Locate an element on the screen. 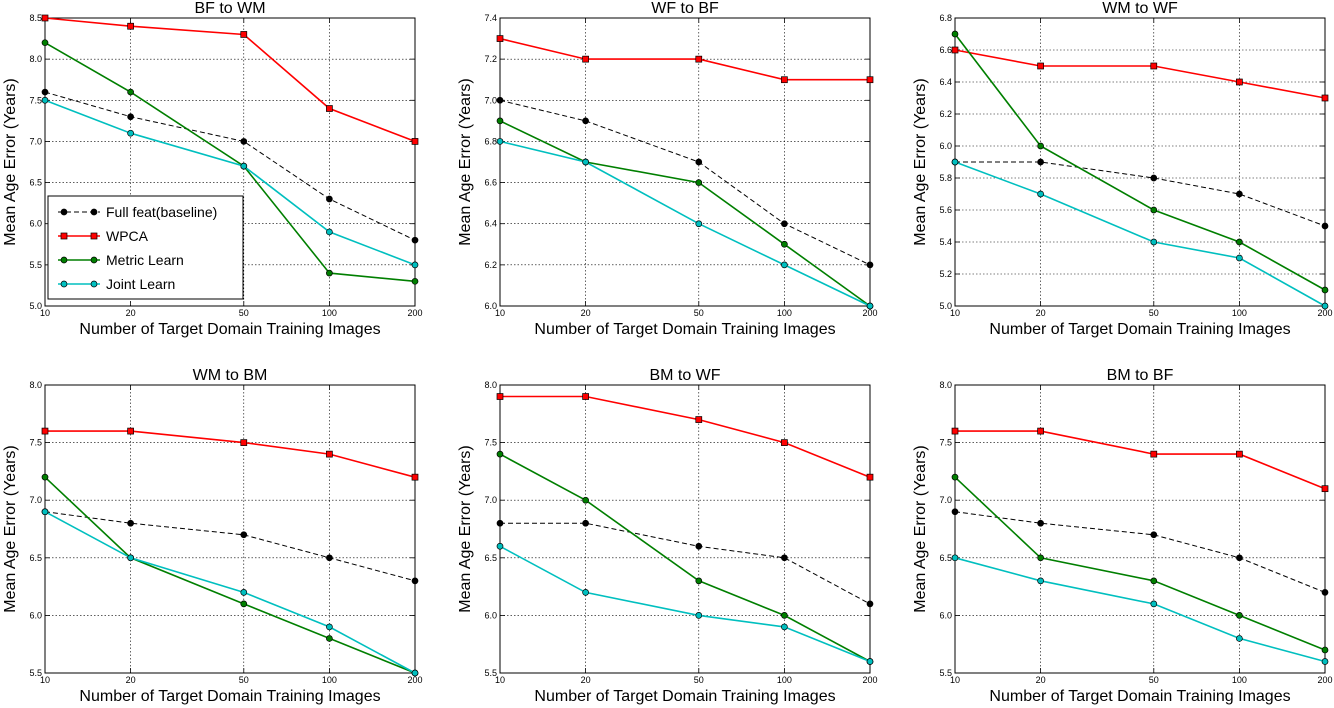 The image size is (1334, 708). y-tick-label: 6.2 is located at coordinates (945, 114).